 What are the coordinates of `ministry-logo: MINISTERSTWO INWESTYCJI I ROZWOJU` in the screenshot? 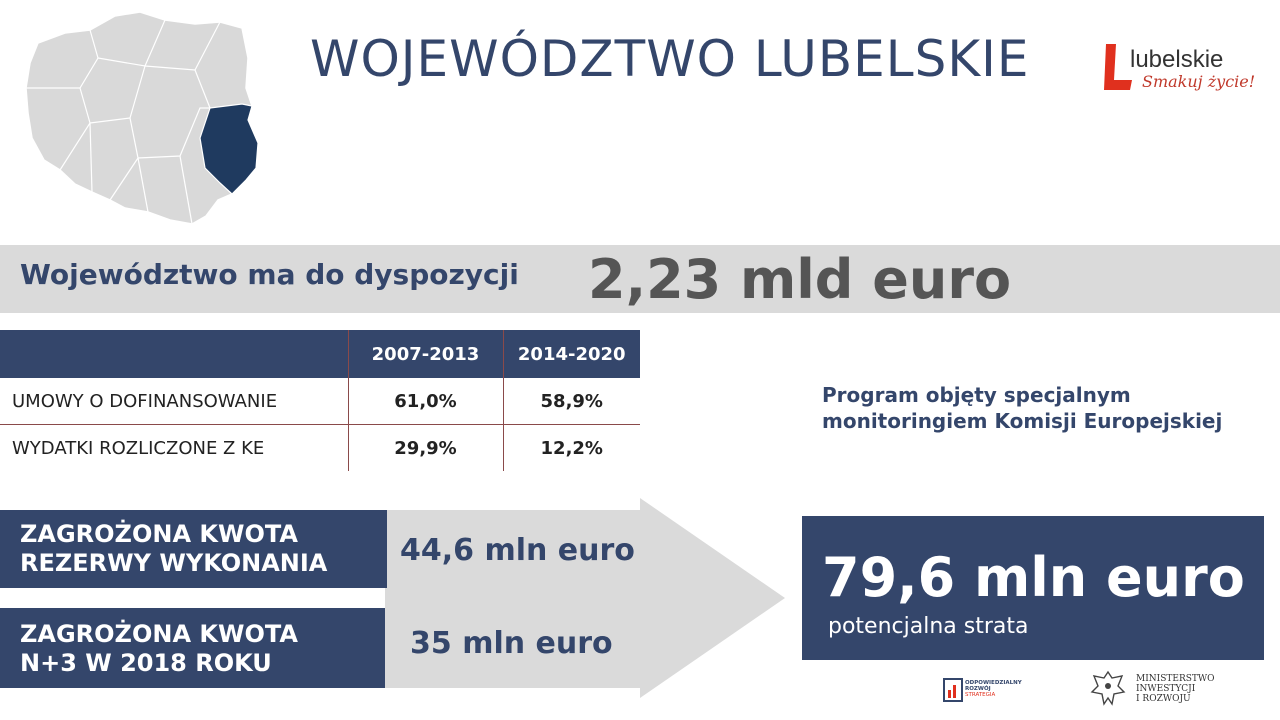 It's located at (1160, 690).